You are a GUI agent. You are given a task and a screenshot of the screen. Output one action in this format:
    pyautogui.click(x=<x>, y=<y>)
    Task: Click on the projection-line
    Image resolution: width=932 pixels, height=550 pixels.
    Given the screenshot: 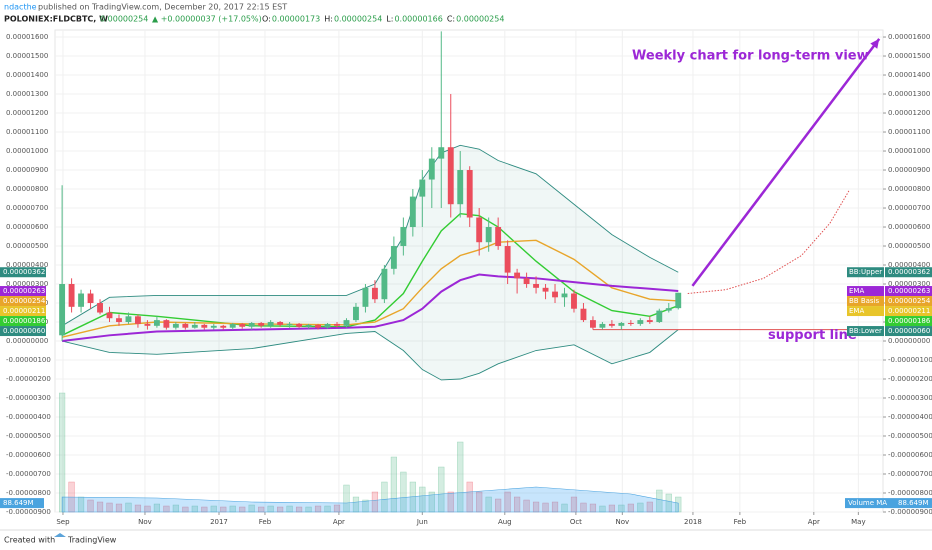 What is the action you would take?
    pyautogui.click(x=768, y=242)
    